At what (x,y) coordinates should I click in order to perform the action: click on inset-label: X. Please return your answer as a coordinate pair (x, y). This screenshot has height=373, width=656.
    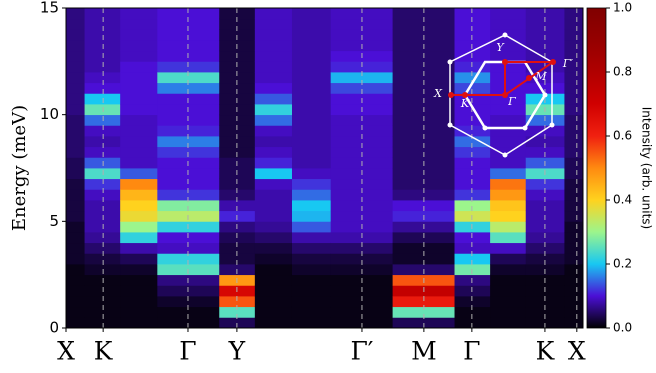
    Looking at the image, I should click on (438, 93).